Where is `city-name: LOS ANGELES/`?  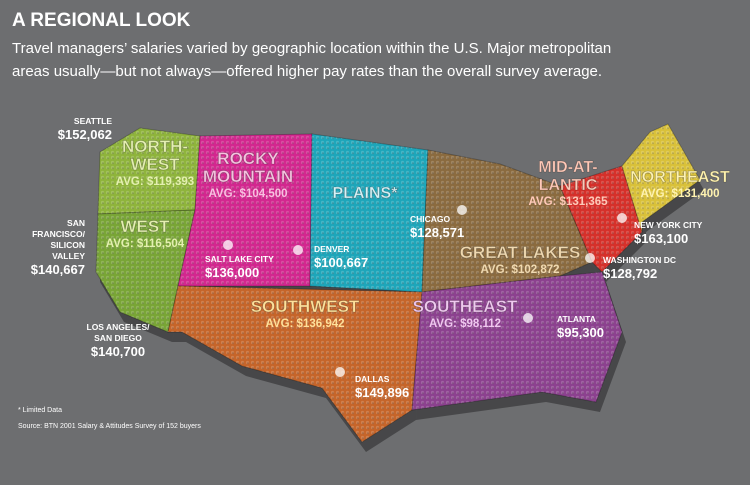
city-name: LOS ANGELES/ is located at coordinates (119, 327).